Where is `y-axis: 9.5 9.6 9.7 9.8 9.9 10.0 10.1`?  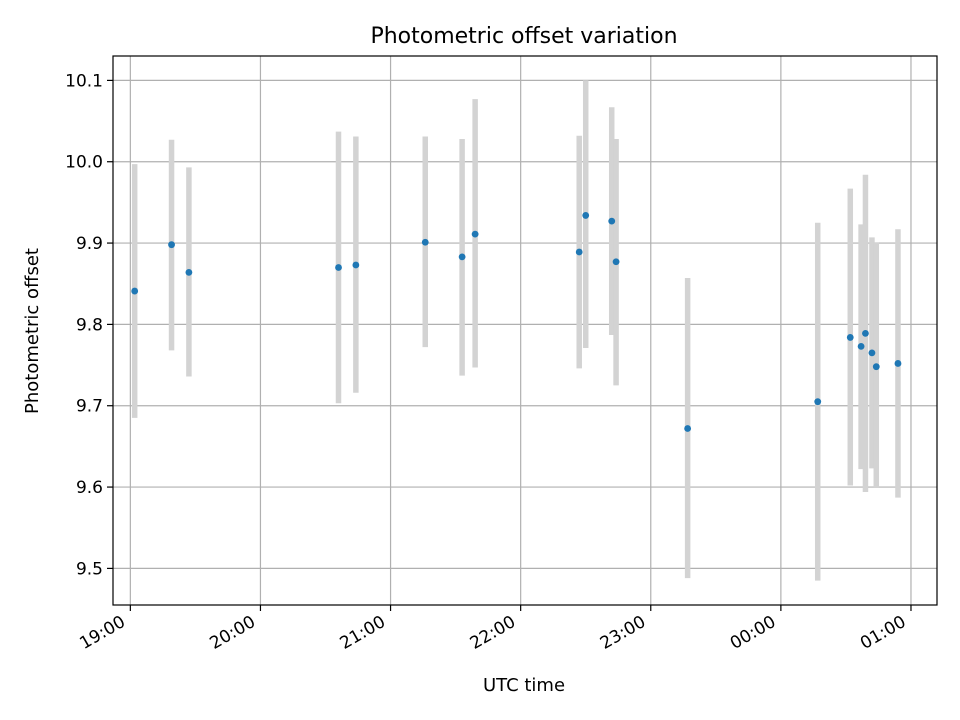 y-axis: 9.5 9.6 9.7 9.8 9.9 10.0 10.1 is located at coordinates (89, 325).